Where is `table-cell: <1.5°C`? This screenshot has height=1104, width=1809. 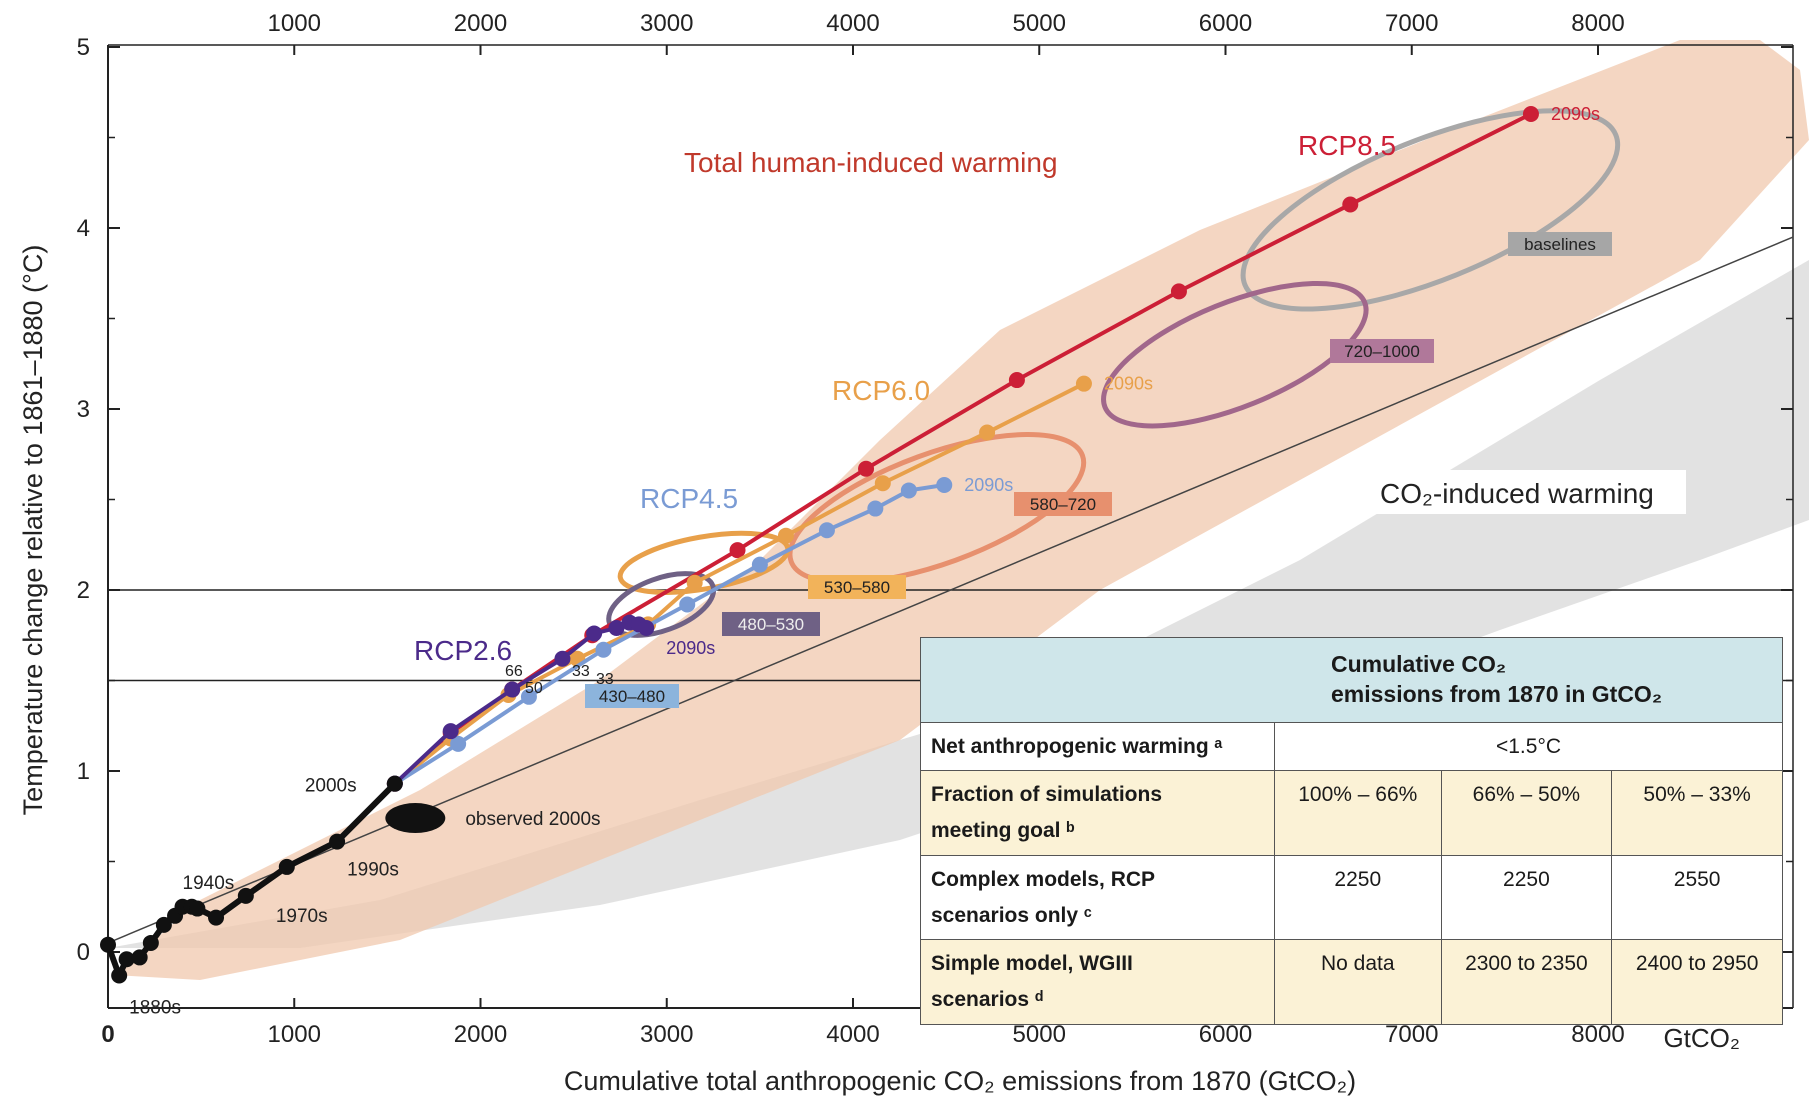
table-cell: <1.5°C is located at coordinates (1528, 746).